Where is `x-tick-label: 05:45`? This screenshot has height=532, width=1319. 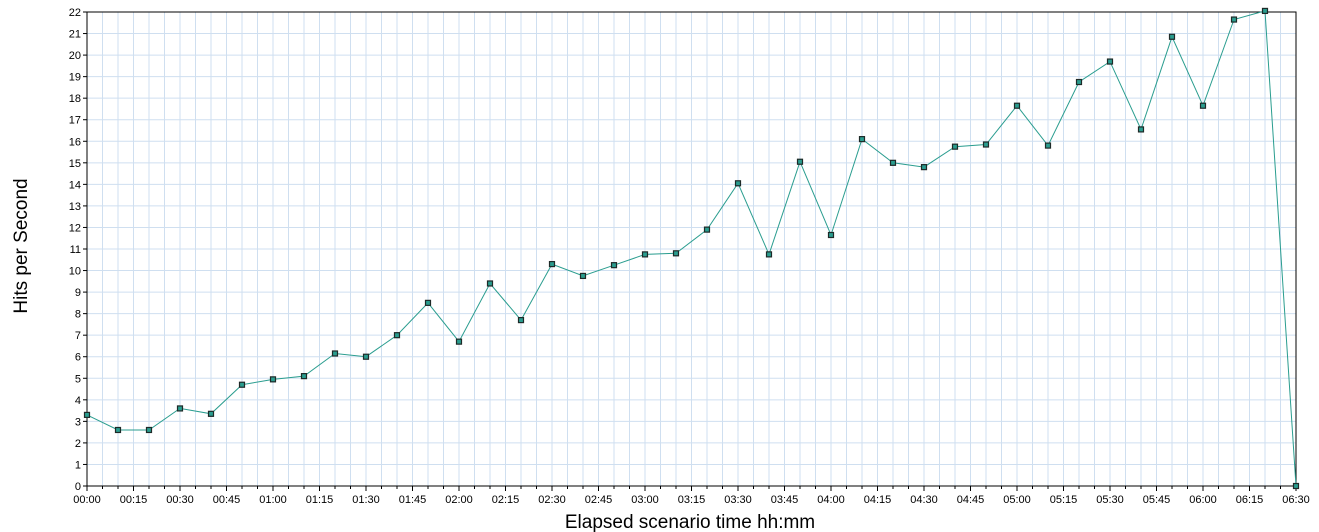
x-tick-label: 05:45 is located at coordinates (1157, 500).